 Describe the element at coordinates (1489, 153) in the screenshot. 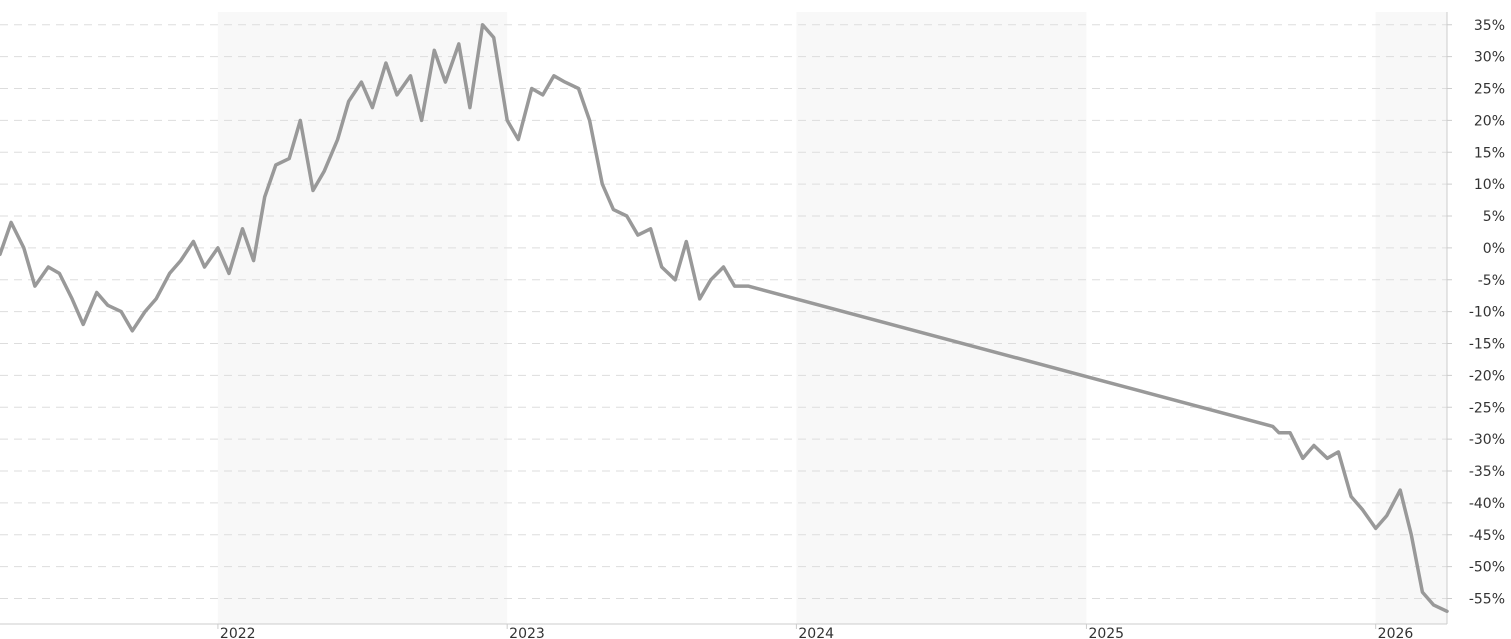

I see `y-tick-label: 15%` at that location.